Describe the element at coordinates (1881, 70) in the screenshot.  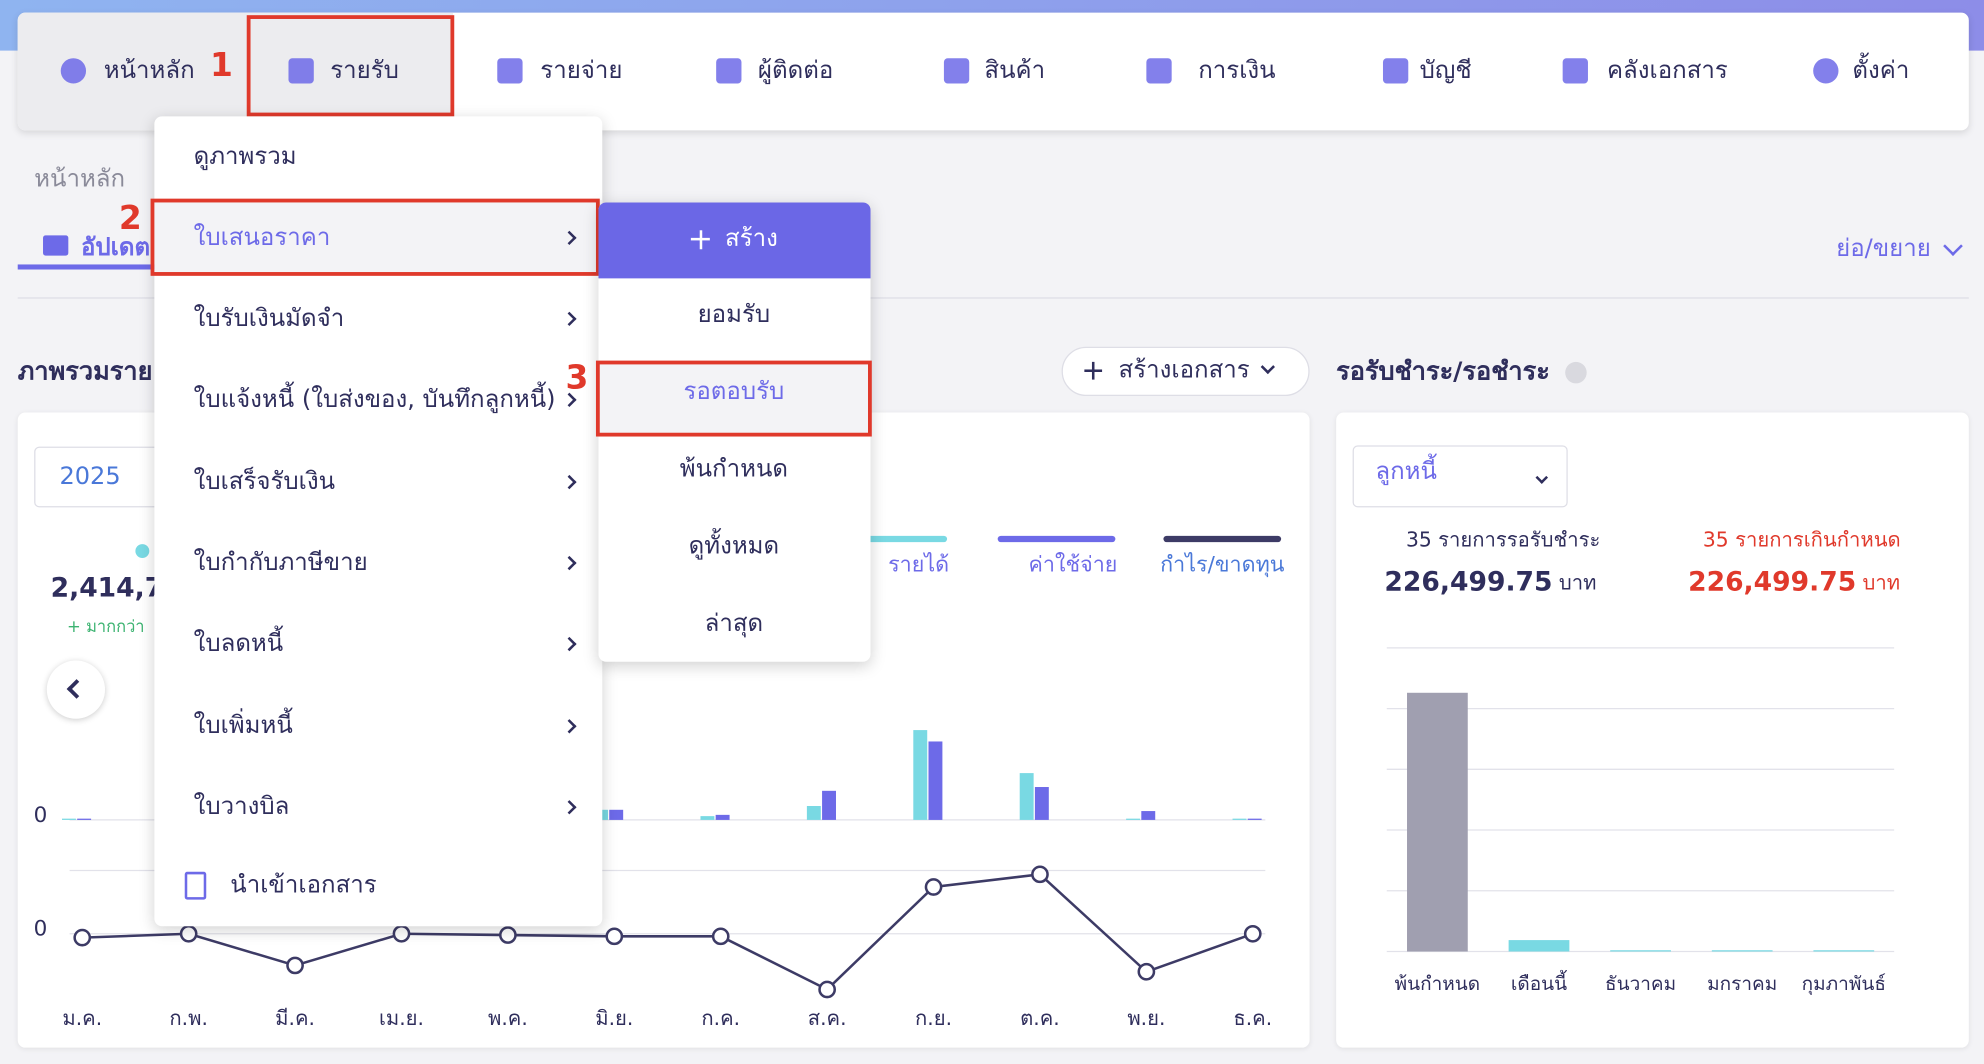
I see `nav-item: ตั้งค่า` at that location.